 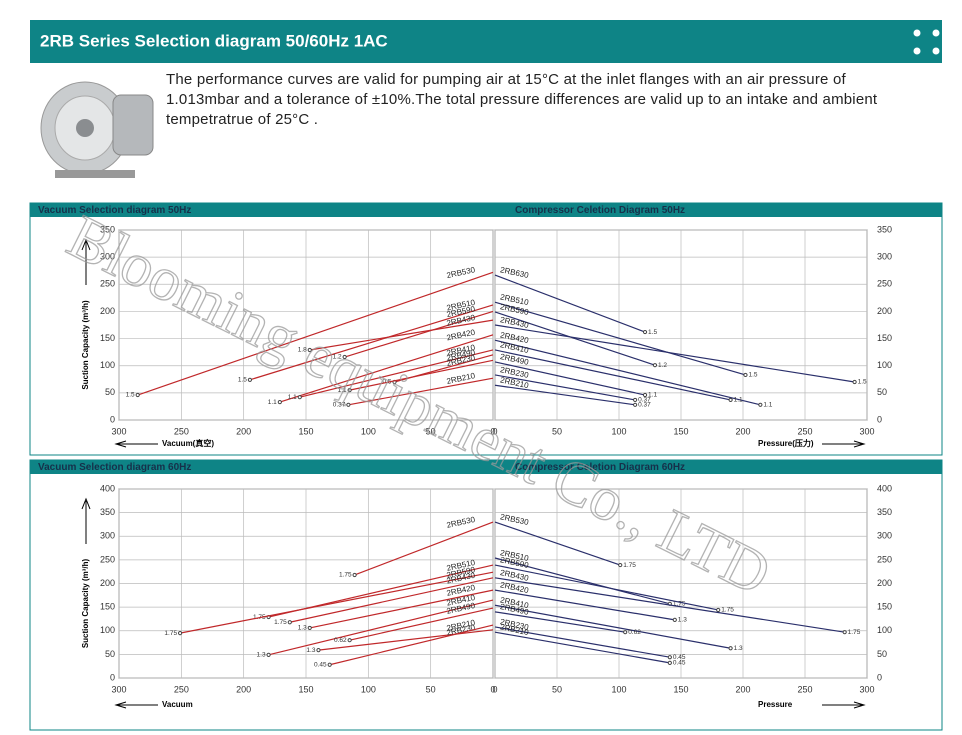 I want to click on chart-title: Compressor Celetion Diagram 50Hz, so click(x=600, y=210).